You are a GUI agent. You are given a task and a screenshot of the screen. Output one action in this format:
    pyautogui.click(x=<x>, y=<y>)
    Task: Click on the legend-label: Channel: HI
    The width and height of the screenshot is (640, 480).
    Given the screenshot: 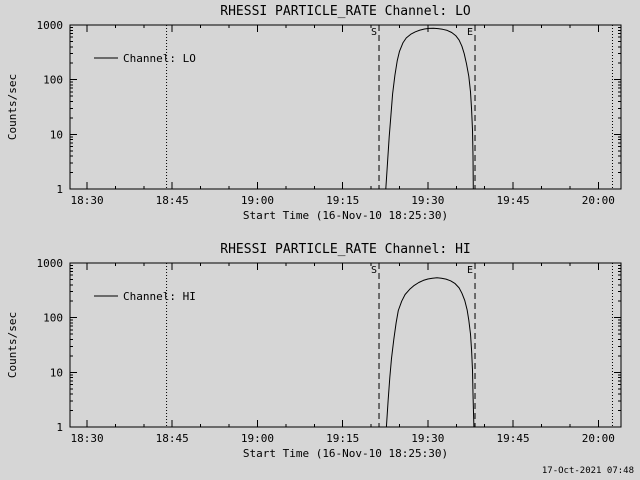 What is the action you would take?
    pyautogui.click(x=159, y=296)
    